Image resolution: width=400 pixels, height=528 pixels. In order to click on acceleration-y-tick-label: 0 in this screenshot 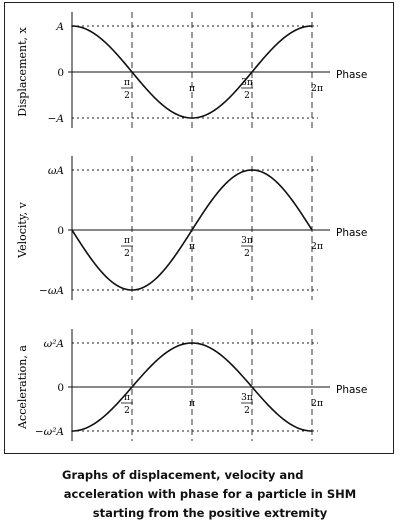, I will do `click(60, 388)`.